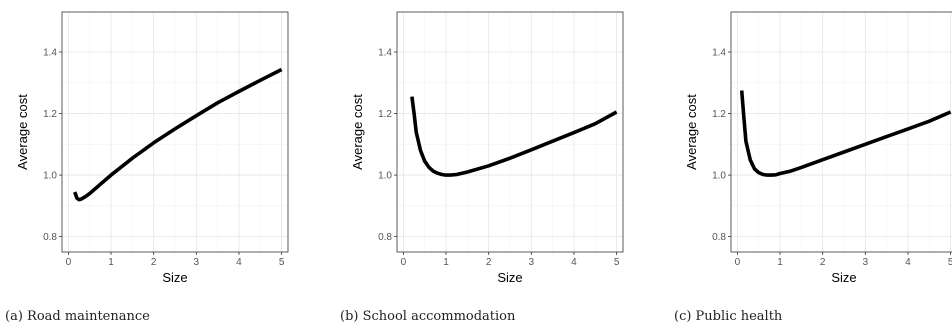  What do you see at coordinates (428, 316) in the screenshot?
I see `caption-b: (b) School accommodation` at bounding box center [428, 316].